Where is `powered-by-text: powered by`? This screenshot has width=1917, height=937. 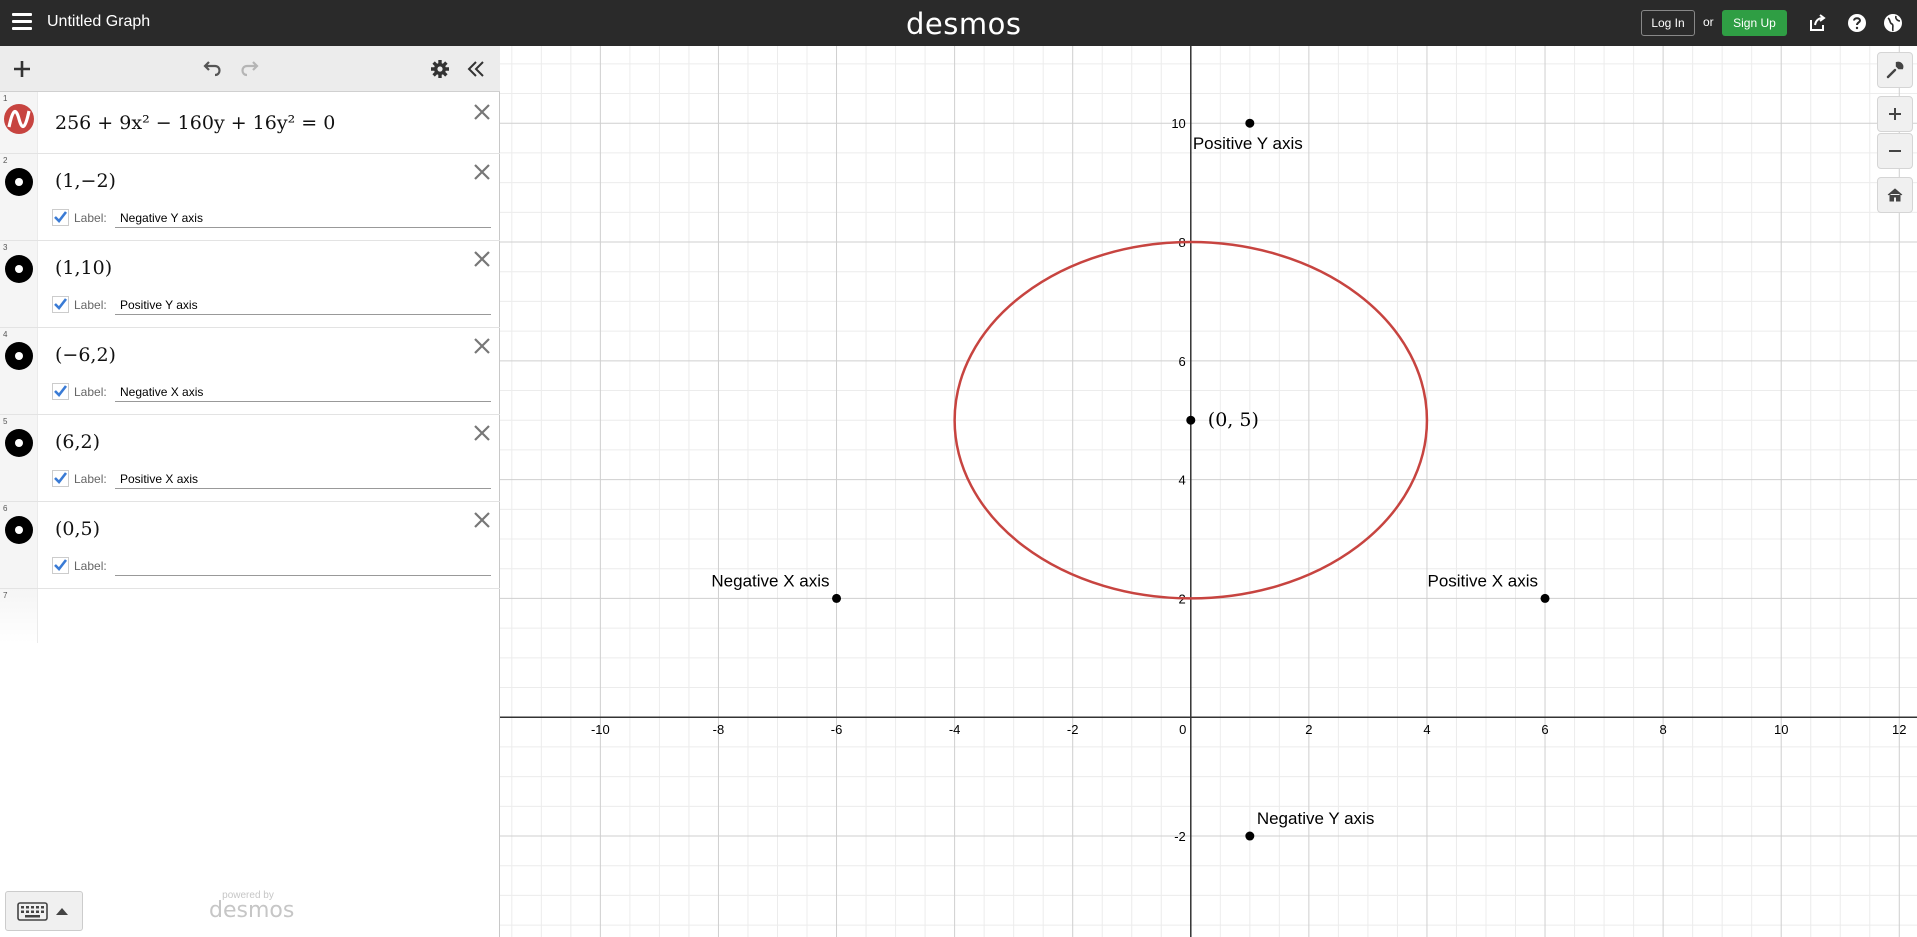
powered-by-text: powered by is located at coordinates (248, 895).